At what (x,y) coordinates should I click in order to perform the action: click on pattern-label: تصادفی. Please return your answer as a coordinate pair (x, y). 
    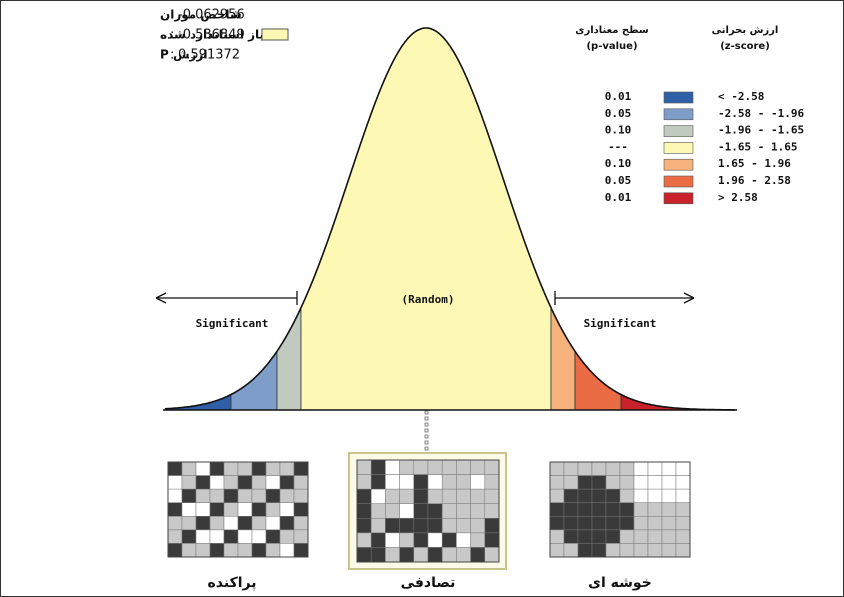
    Looking at the image, I should click on (428, 583).